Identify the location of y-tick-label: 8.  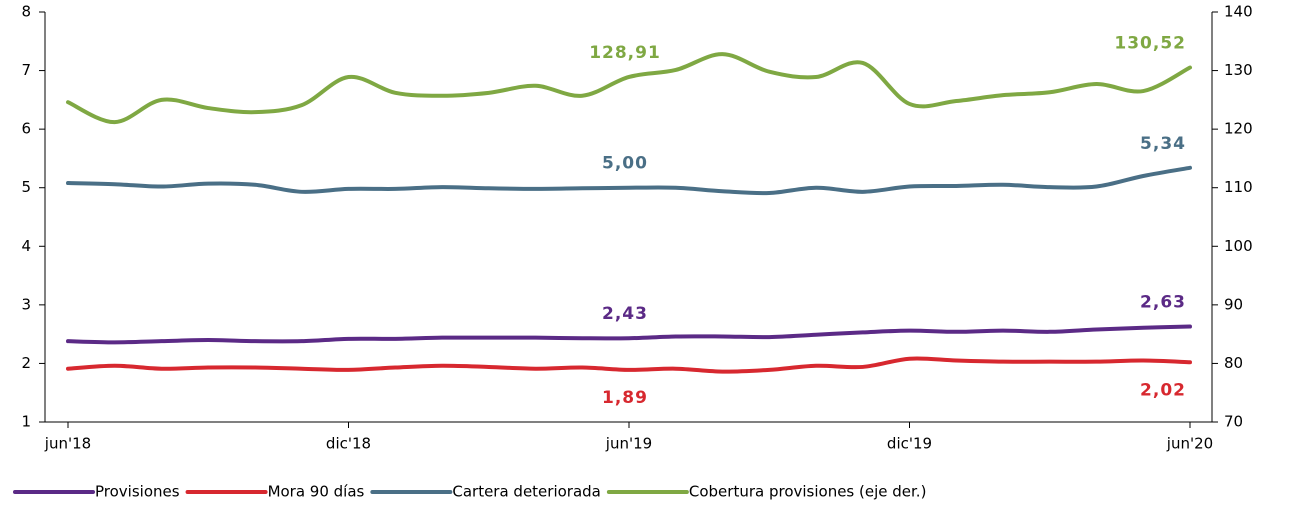
(26, 12).